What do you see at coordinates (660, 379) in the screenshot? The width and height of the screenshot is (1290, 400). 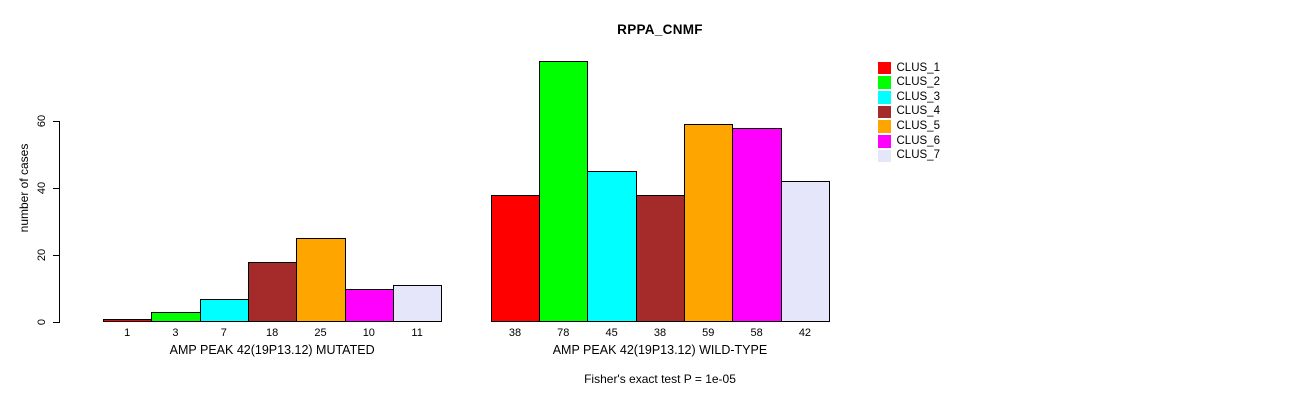 I see `annotation-fisher-test: Fisher's exact test P = 1e-05` at bounding box center [660, 379].